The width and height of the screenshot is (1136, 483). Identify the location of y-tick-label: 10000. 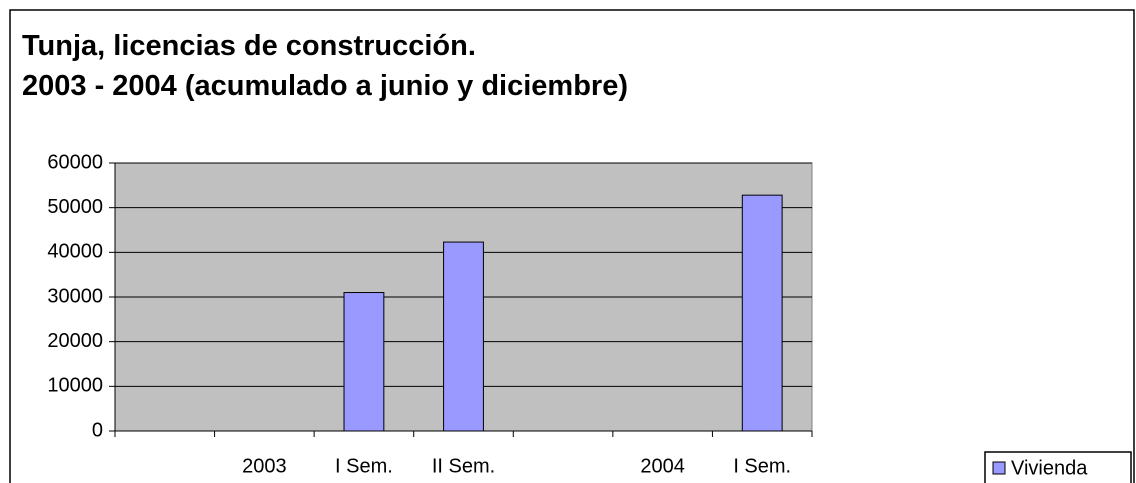
(75, 386).